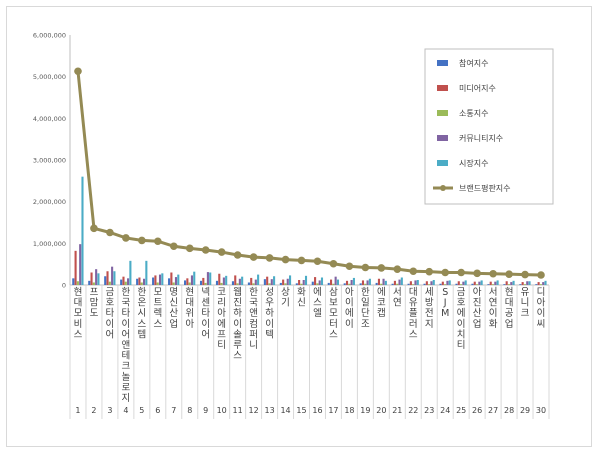 The height and width of the screenshot is (455, 600). I want to click on y-tick-label: 5,000,000, so click(49, 77).